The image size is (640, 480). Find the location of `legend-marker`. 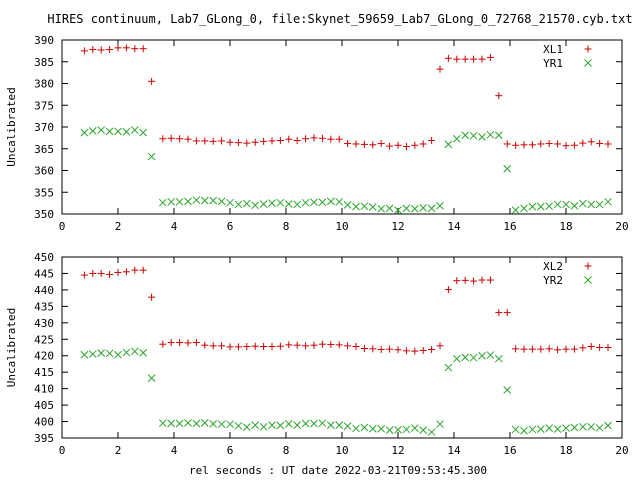

legend-marker is located at coordinates (588, 280).